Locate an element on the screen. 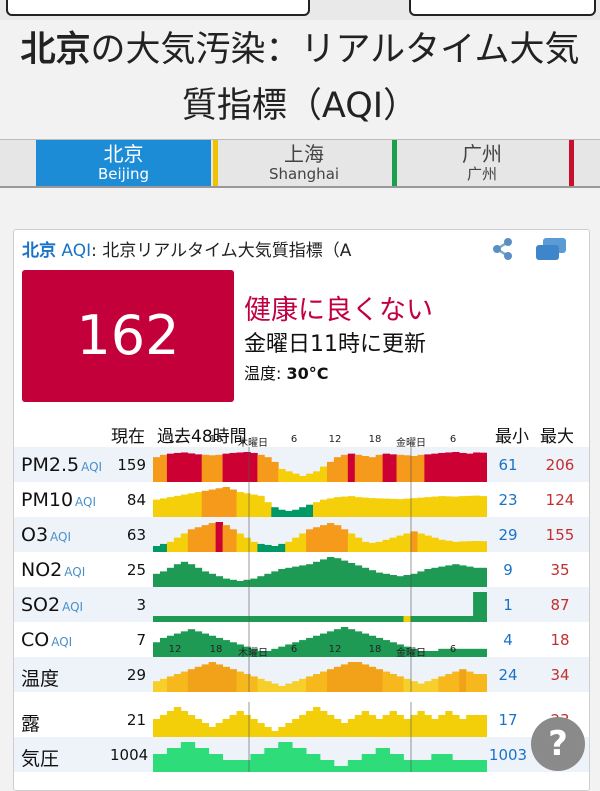 Image resolution: width=600 pixels, height=791 pixels. search-box is located at coordinates (158, 8).